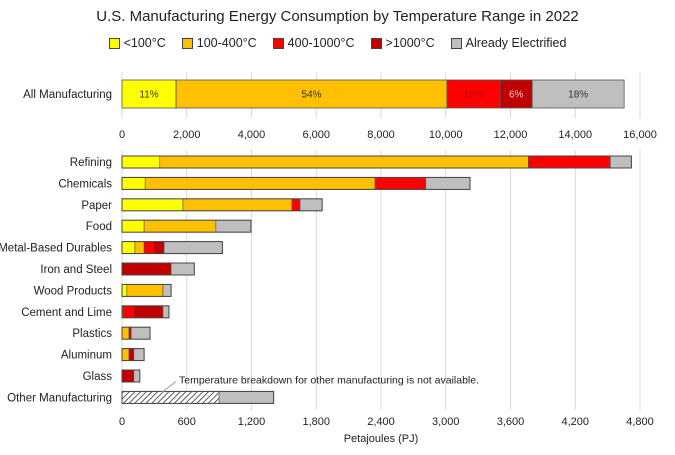 The image size is (675, 455). I want to click on x-axis-label: Petajoules (PJ), so click(381, 439).